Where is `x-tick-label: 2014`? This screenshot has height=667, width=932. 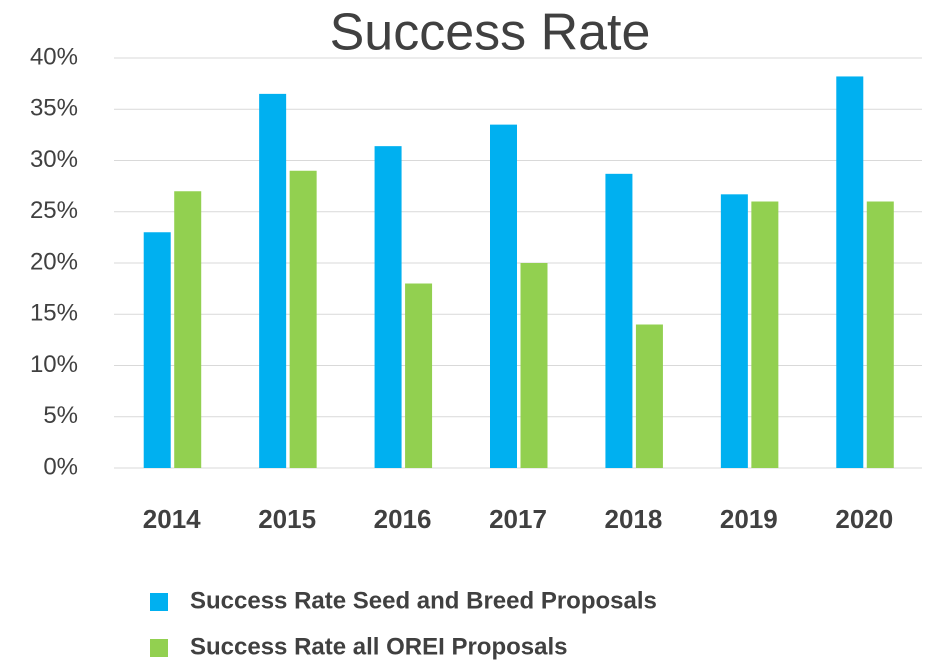
x-tick-label: 2014 is located at coordinates (172, 519).